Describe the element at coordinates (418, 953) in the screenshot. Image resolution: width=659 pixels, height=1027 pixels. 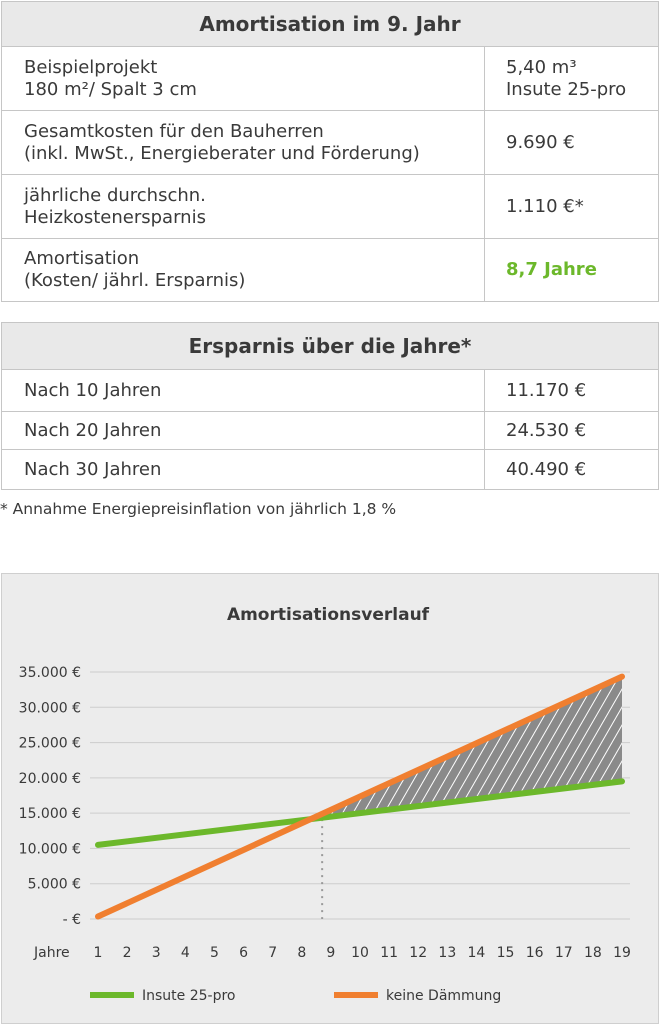
I see `x-tick-label: 12` at that location.